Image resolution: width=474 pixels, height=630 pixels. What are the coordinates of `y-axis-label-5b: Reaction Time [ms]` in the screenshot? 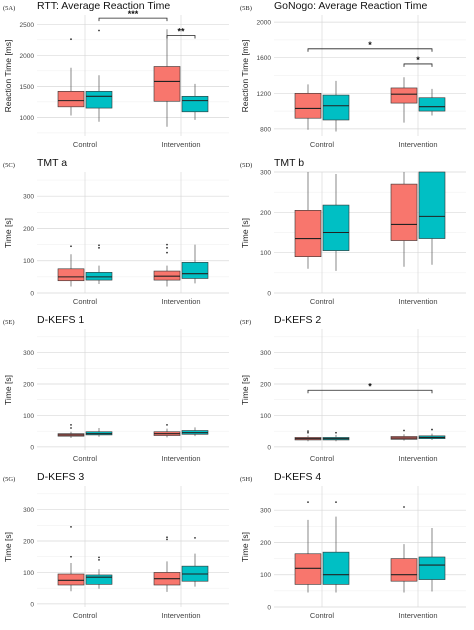 It's located at (245, 75).